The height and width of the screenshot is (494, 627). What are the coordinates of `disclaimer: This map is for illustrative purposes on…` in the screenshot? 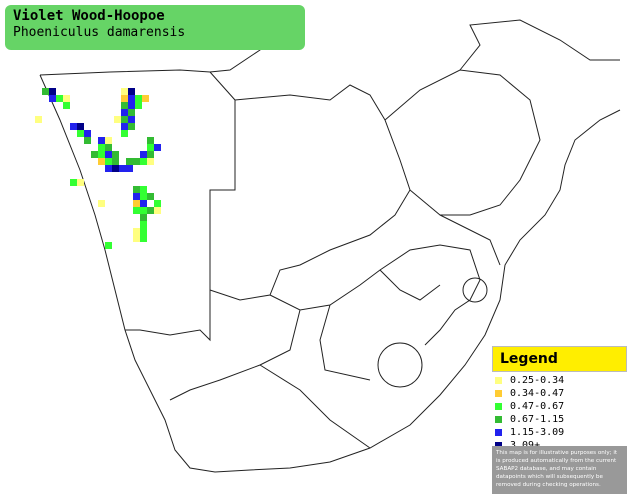 It's located at (559, 470).